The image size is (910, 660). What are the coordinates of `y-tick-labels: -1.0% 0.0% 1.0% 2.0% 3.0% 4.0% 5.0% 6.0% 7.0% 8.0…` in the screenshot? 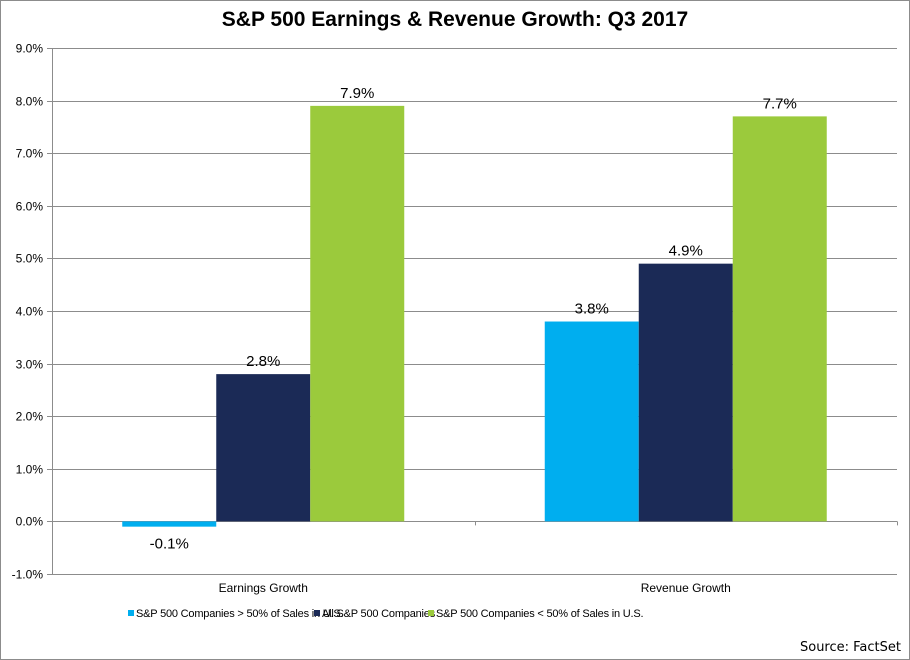 It's located at (28, 312).